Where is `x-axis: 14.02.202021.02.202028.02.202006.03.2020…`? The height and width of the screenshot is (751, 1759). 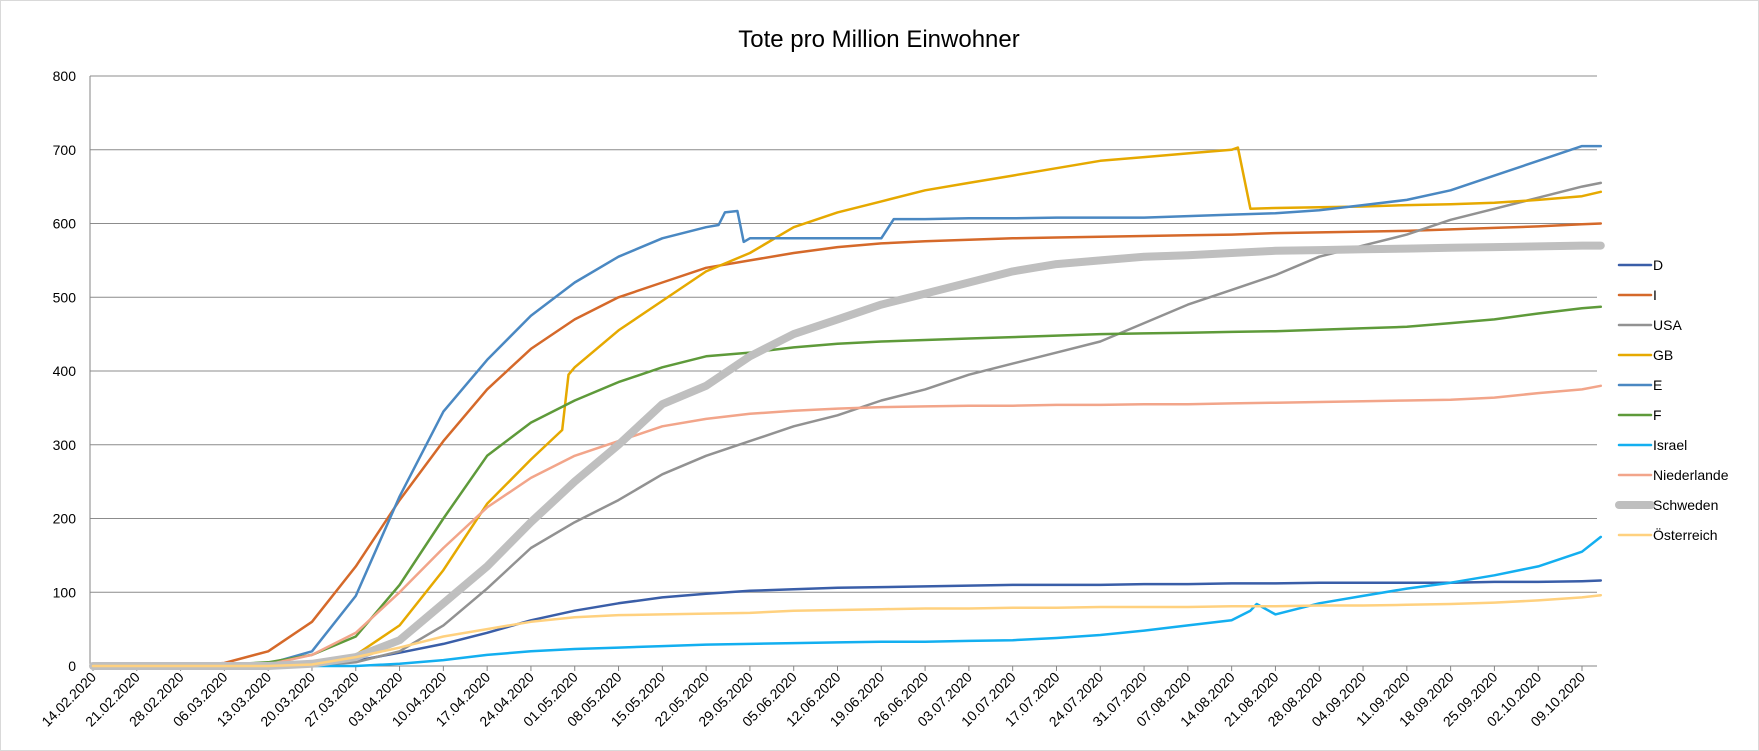 x-axis: 14.02.202021.02.202028.02.202006.03.2020… is located at coordinates (813, 698).